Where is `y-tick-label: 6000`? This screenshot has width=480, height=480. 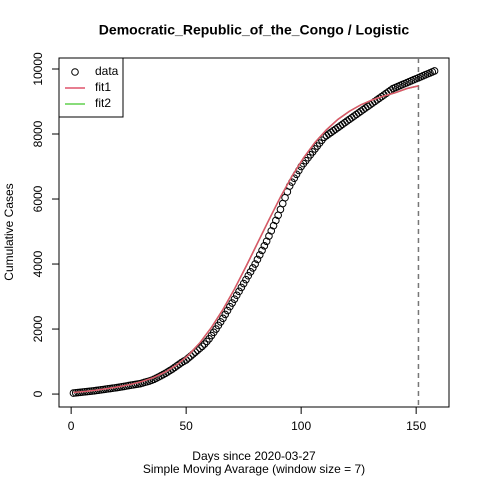 y-tick-label: 6000 is located at coordinates (38, 198).